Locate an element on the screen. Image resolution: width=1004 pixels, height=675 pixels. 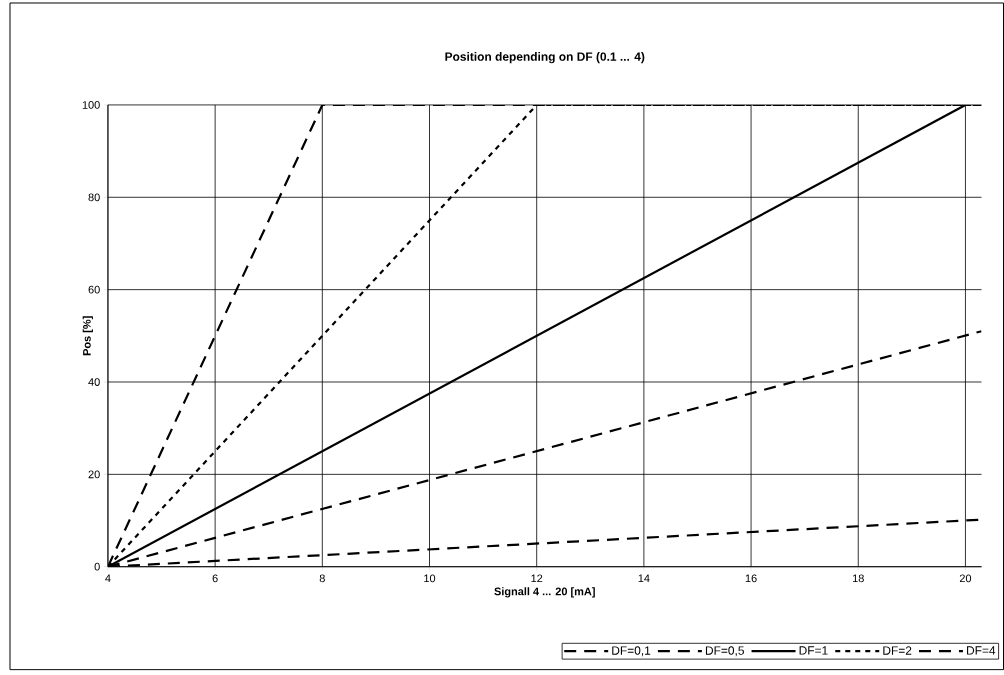
x-tick-label: 10 is located at coordinates (430, 578).